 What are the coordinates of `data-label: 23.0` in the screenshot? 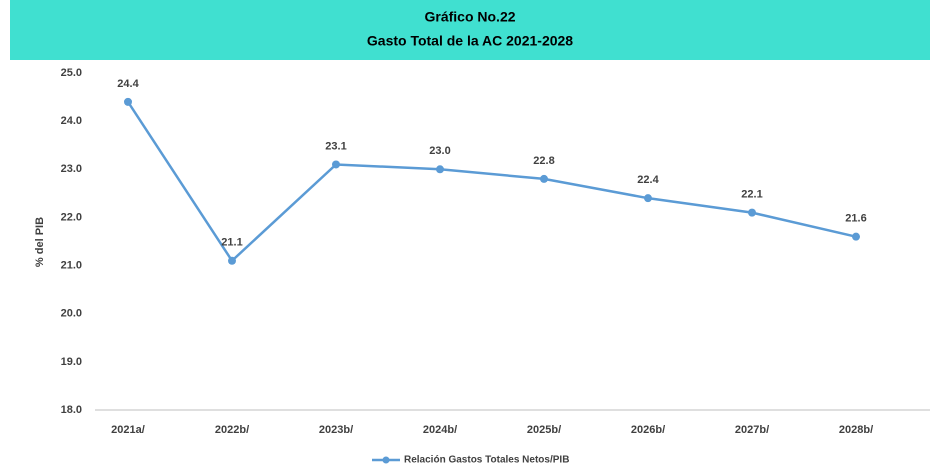 It's located at (439, 151).